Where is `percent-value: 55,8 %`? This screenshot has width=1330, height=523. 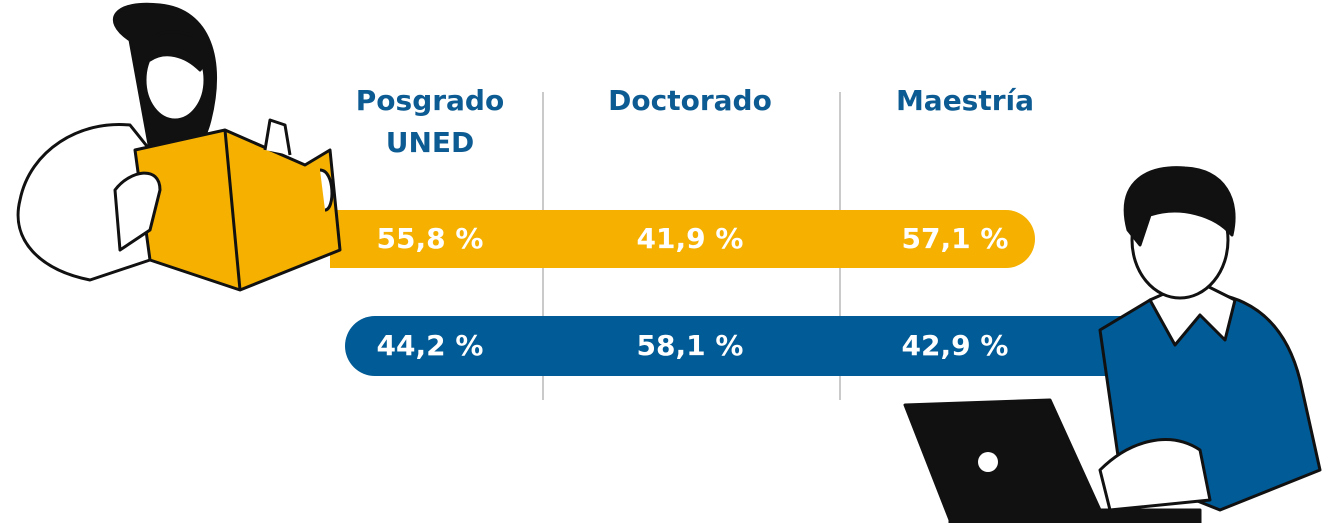 percent-value: 55,8 % is located at coordinates (430, 238).